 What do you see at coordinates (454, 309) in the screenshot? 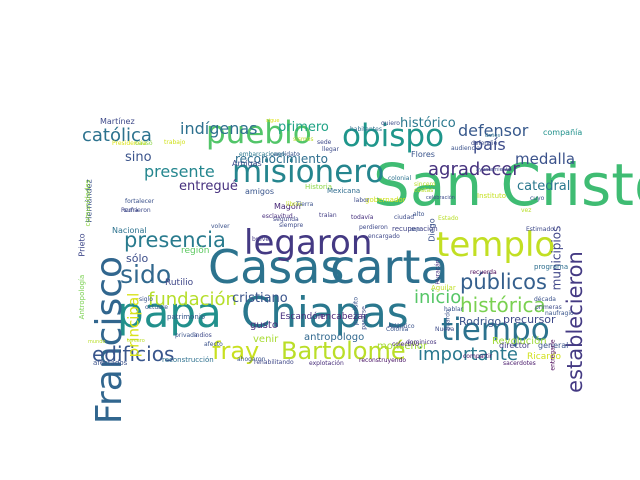
I see `word-hablar: hablar` at bounding box center [454, 309].